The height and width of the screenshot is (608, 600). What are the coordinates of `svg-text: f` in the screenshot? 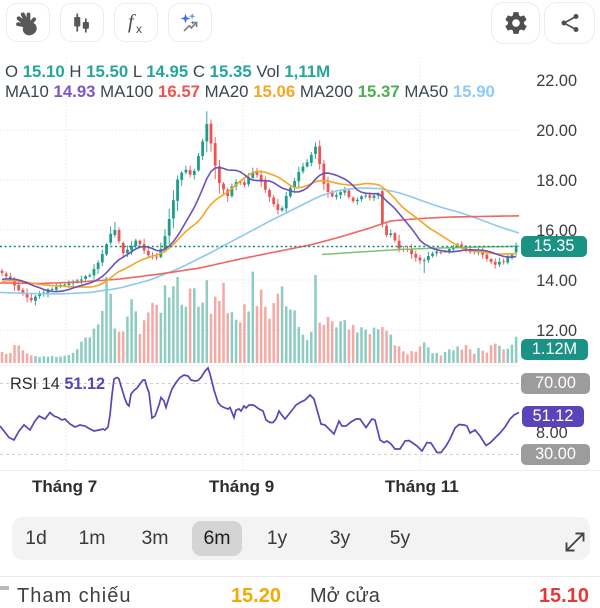 It's located at (132, 22).